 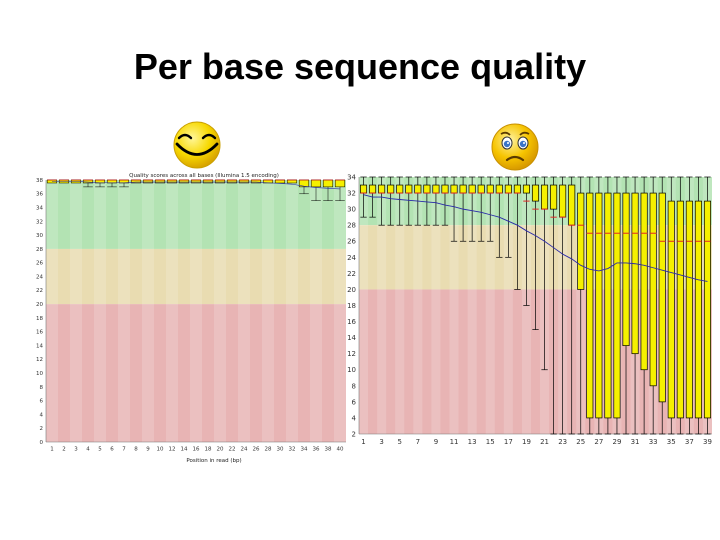 What do you see at coordinates (39, 264) in the screenshot?
I see `y-tick-label: 26` at bounding box center [39, 264].